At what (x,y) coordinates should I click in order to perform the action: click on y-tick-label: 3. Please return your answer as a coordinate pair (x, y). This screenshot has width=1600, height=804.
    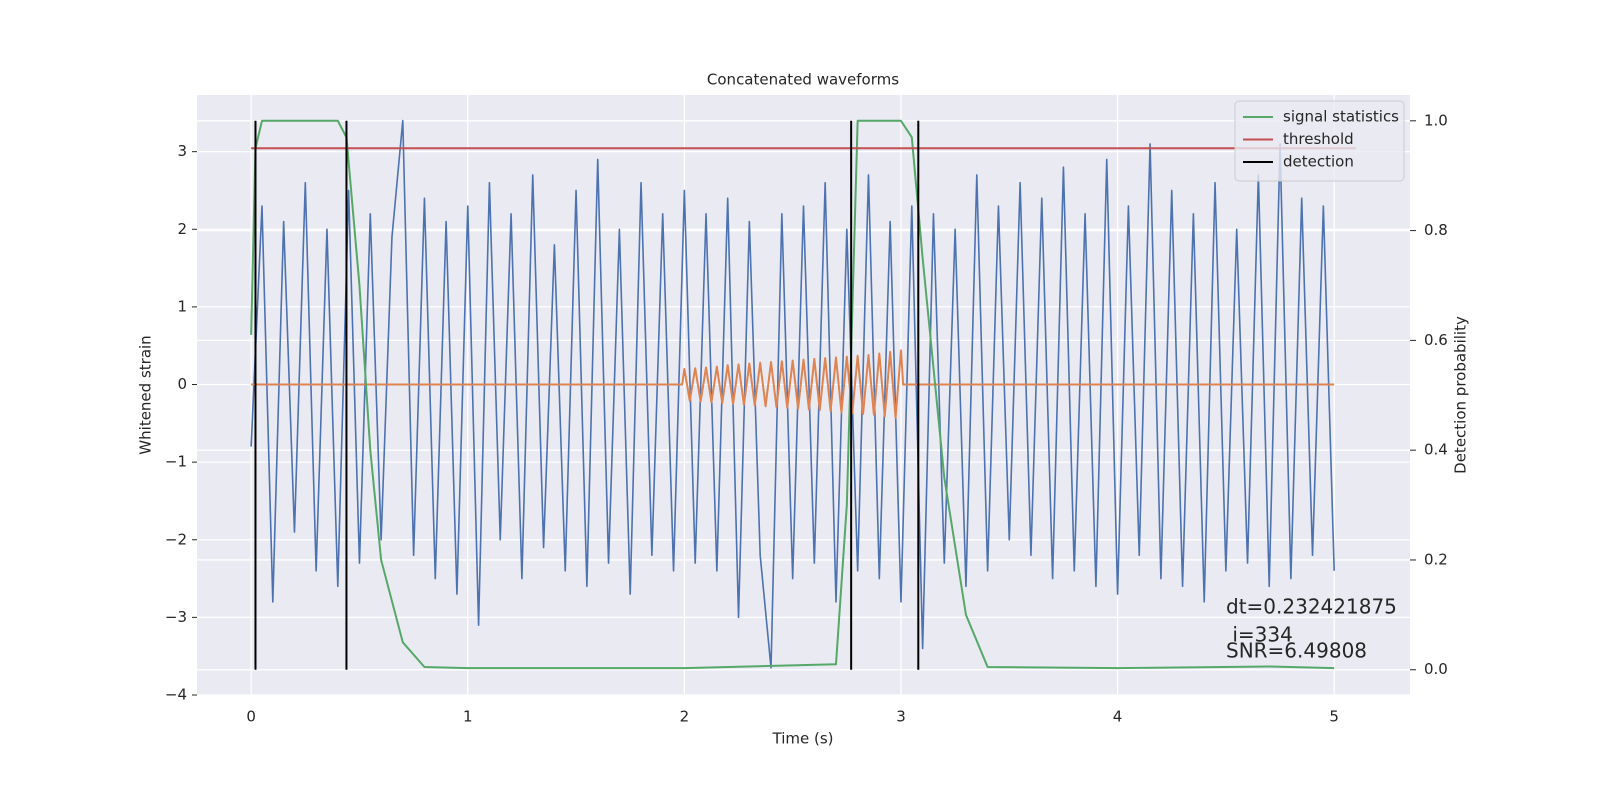
    Looking at the image, I should click on (182, 151).